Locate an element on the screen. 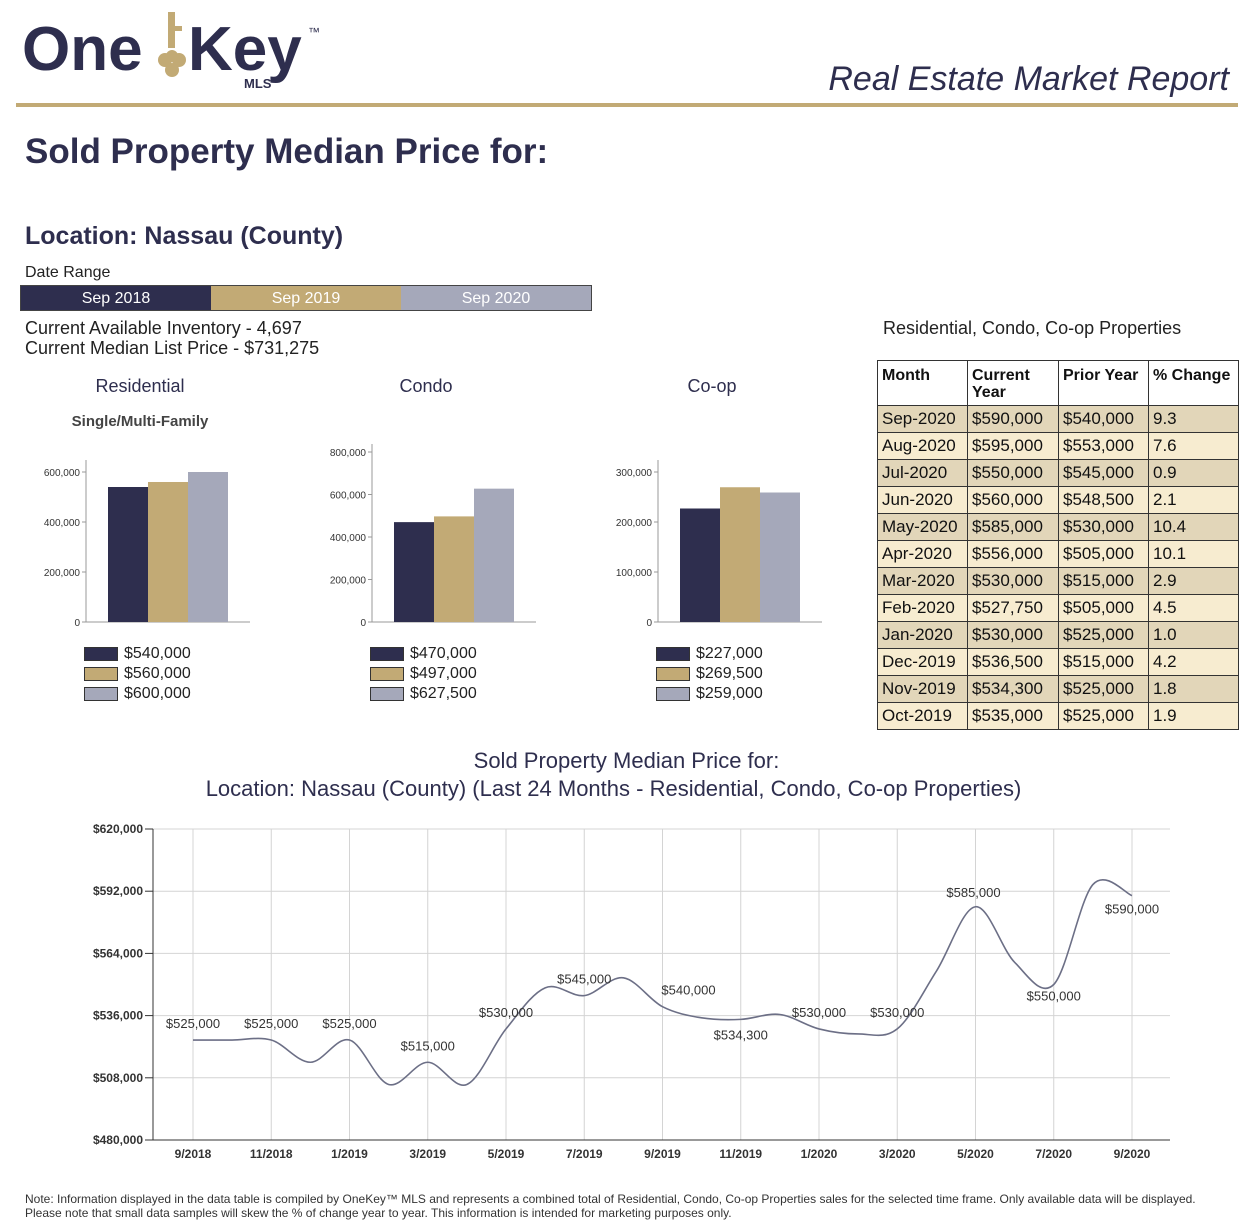 The image size is (1253, 1232). x-tick-label: 11/2018 is located at coordinates (271, 1154).